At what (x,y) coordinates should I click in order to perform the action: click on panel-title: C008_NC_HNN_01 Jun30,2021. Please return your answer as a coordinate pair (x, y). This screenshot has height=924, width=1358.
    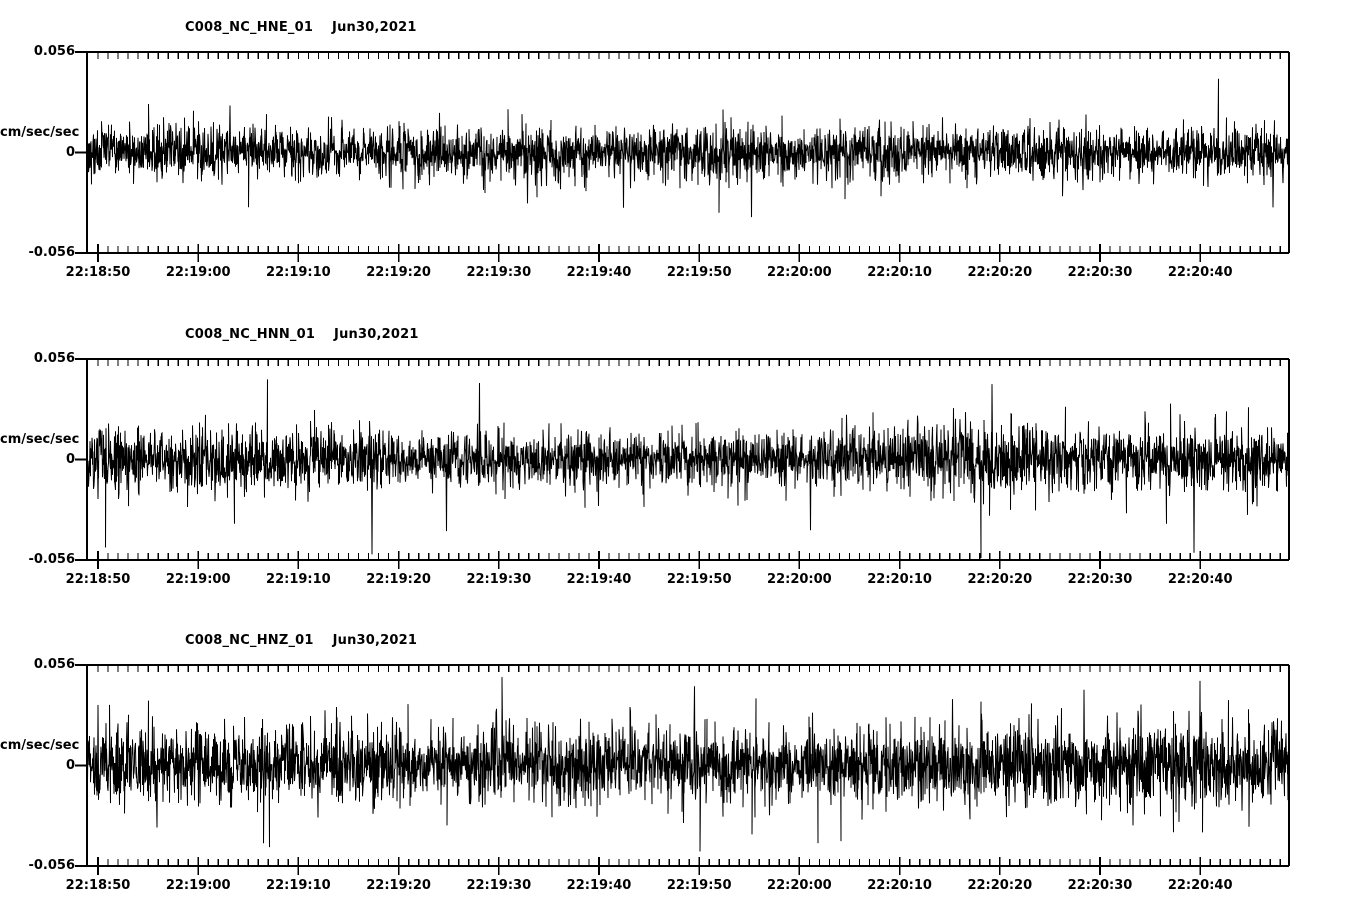
    Looking at the image, I should click on (302, 334).